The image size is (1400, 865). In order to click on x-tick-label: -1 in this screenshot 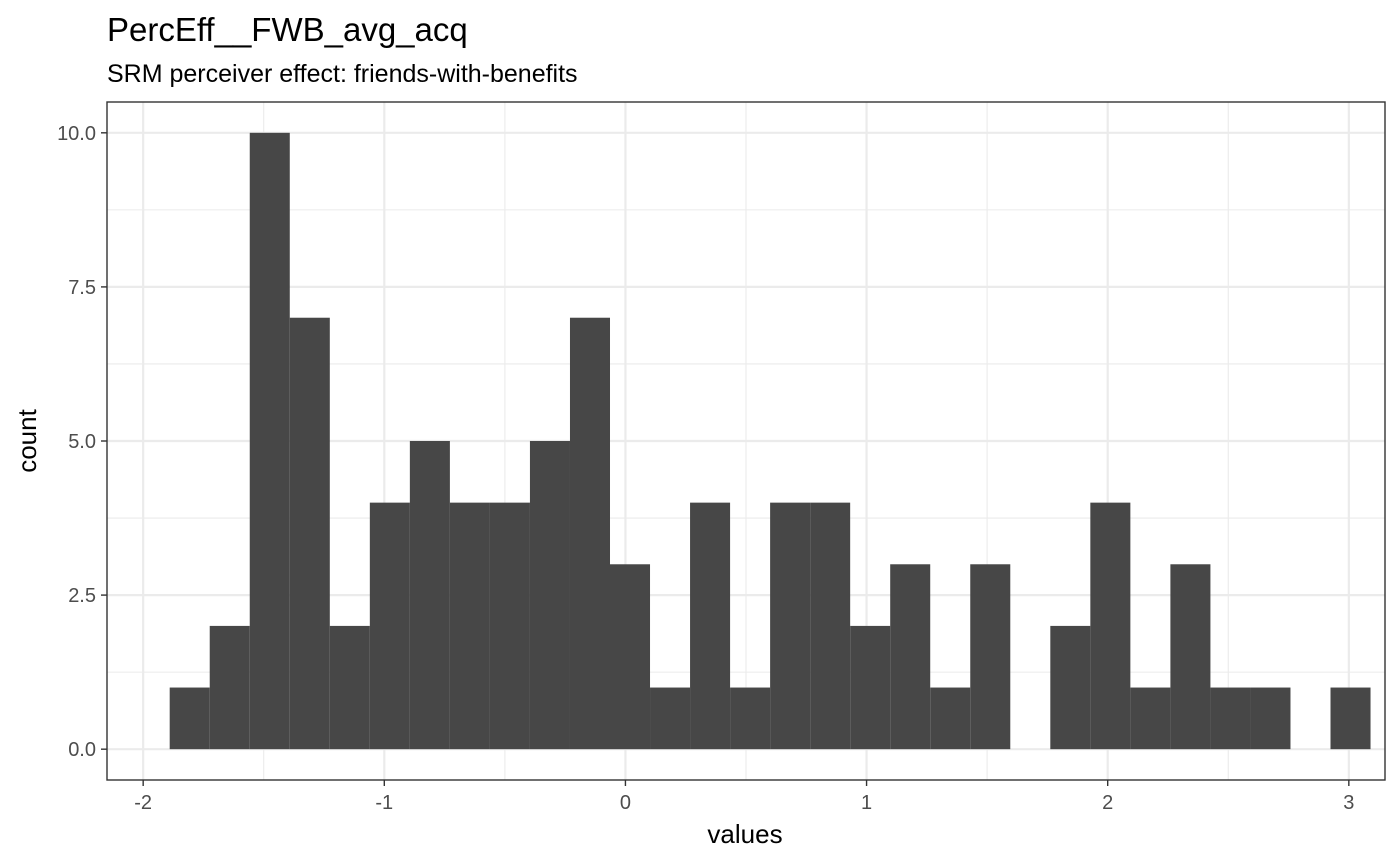, I will do `click(384, 803)`.